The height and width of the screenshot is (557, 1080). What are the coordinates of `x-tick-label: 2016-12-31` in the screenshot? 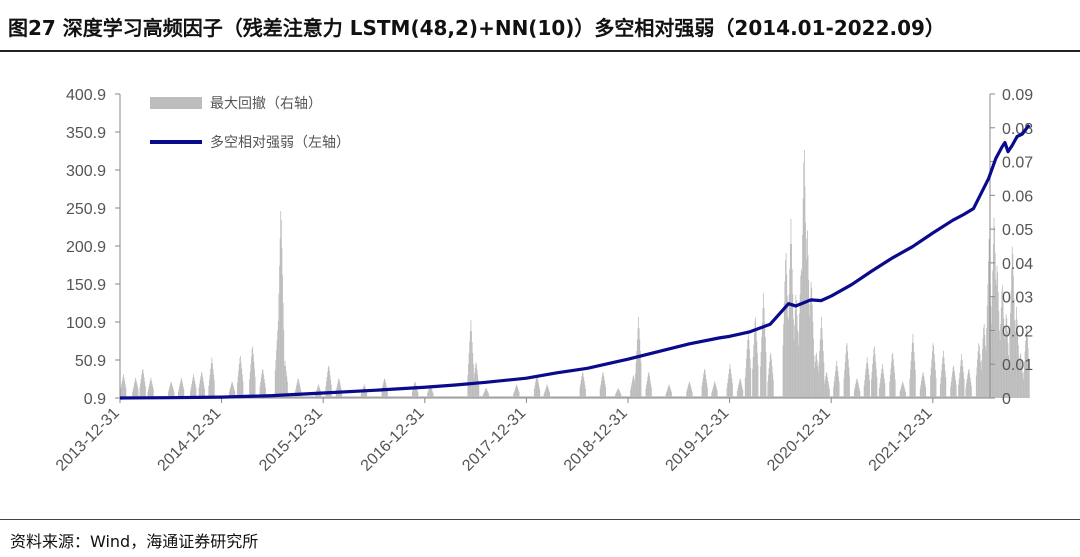 It's located at (393, 440).